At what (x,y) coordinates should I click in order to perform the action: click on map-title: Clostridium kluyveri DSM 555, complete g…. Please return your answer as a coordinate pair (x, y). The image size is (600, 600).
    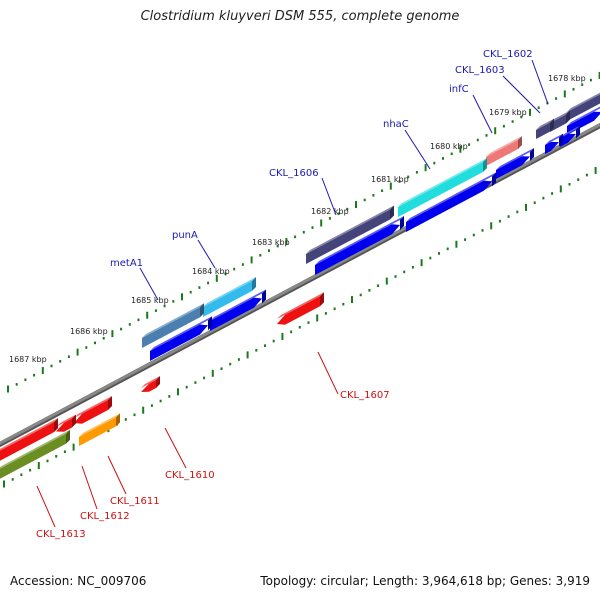
    Looking at the image, I should click on (300, 16).